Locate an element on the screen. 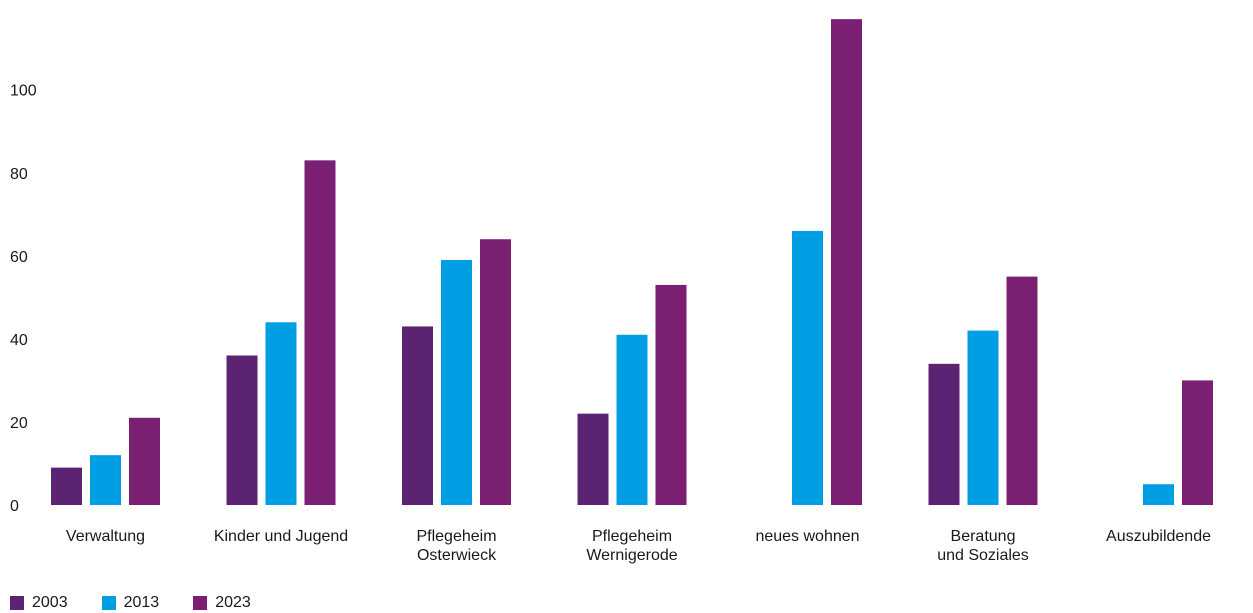  x-category-label-line: Beratung is located at coordinates (983, 536).